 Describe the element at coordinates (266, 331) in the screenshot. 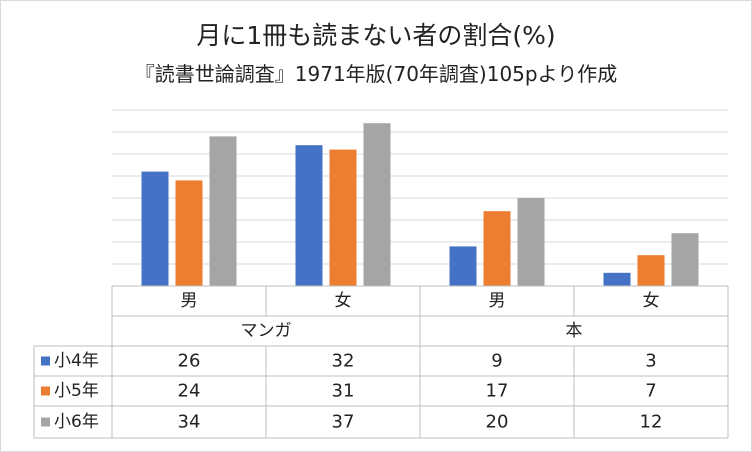

I see `group-label: マンガ` at that location.